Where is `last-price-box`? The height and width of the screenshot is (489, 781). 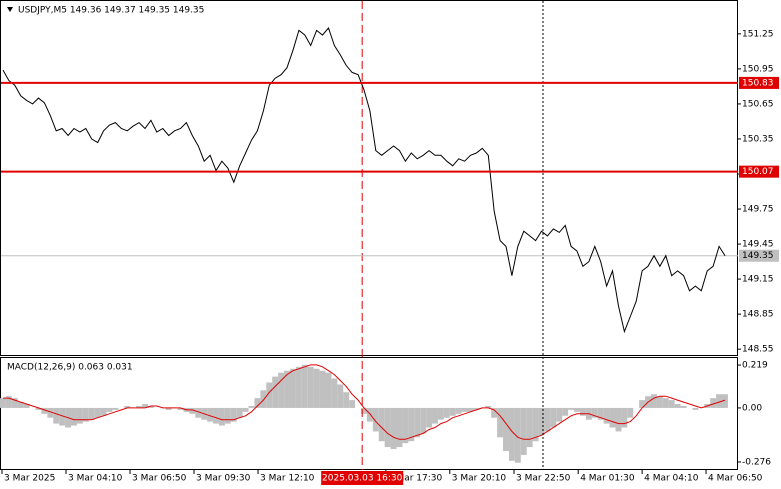
last-price-box is located at coordinates (759, 255).